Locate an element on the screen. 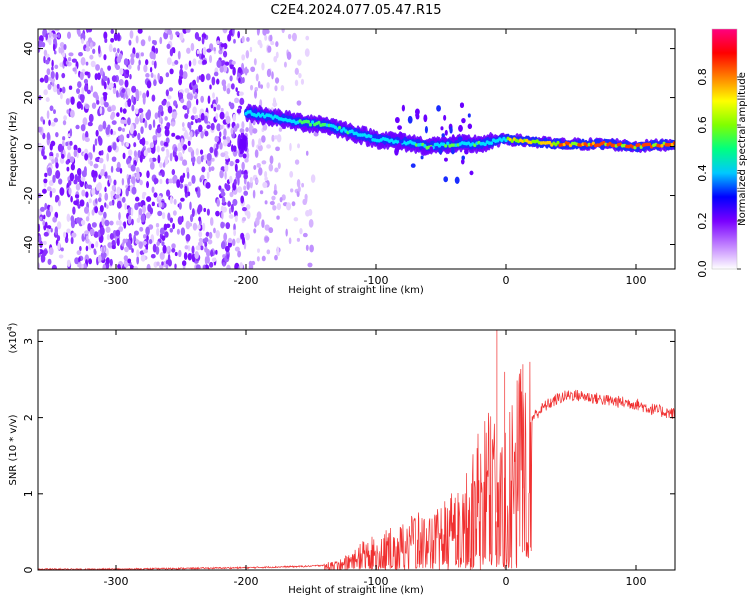 This screenshot has width=750, height=600. colorbar-tick-label: 0.2 is located at coordinates (702, 221).